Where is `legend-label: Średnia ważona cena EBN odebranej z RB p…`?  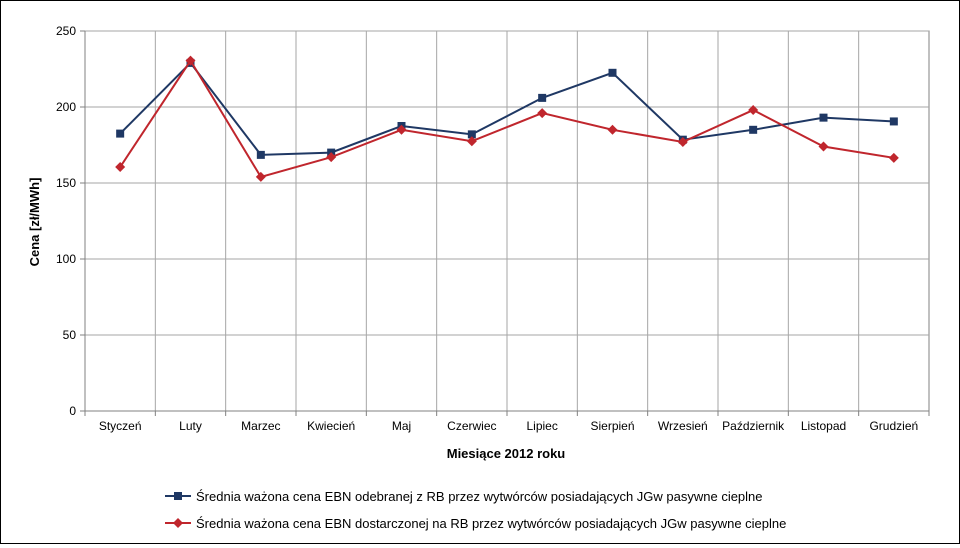 legend-label: Średnia ważona cena EBN odebranej z RB p… is located at coordinates (479, 496).